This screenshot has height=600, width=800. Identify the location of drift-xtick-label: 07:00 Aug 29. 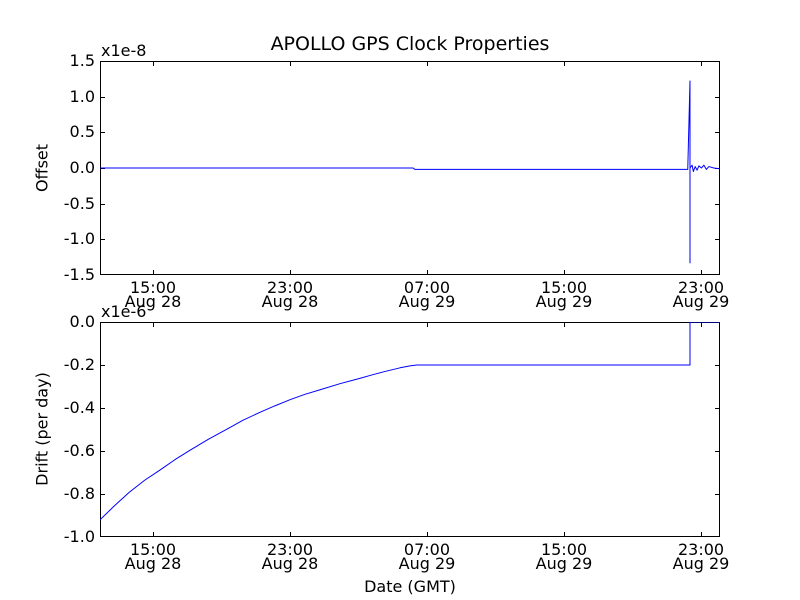
(427, 556).